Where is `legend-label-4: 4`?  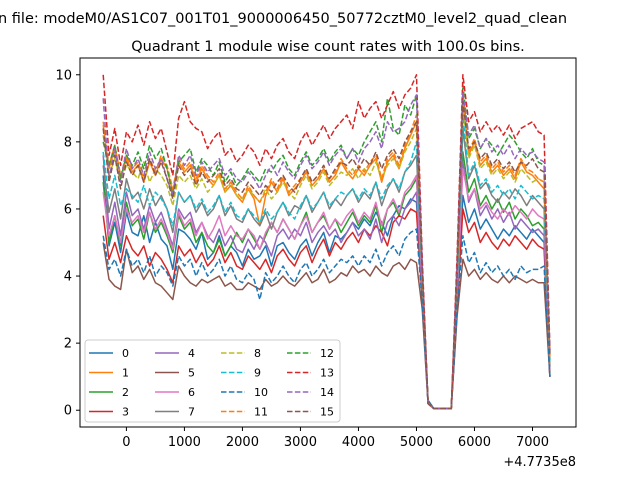 legend-label-4: 4 is located at coordinates (191, 353).